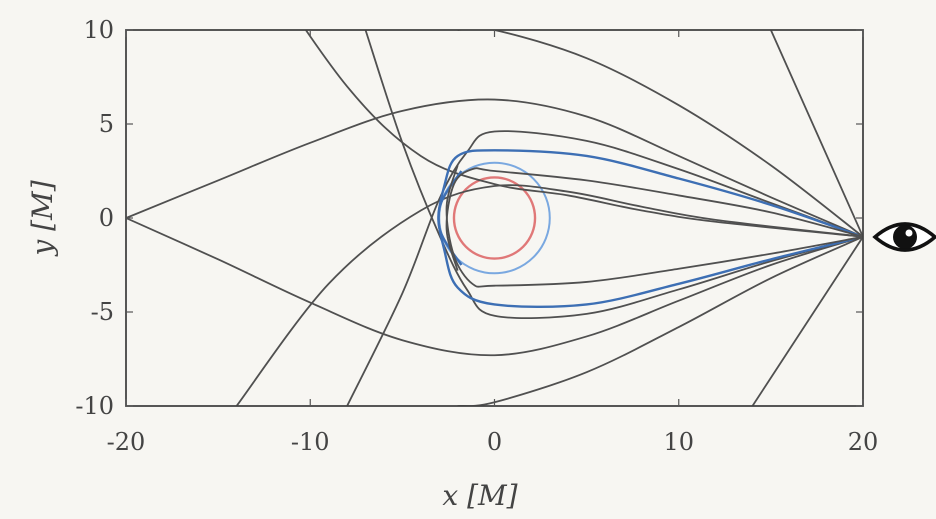  I want to click on x-tick-label: -20, so click(126, 442).